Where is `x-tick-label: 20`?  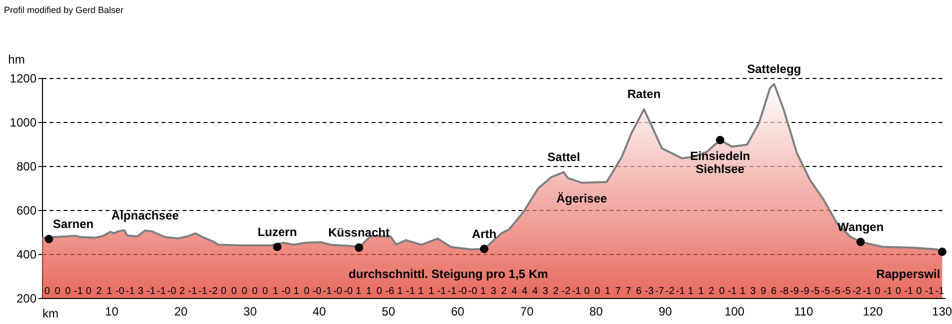
x-tick-label: 20 is located at coordinates (181, 311).